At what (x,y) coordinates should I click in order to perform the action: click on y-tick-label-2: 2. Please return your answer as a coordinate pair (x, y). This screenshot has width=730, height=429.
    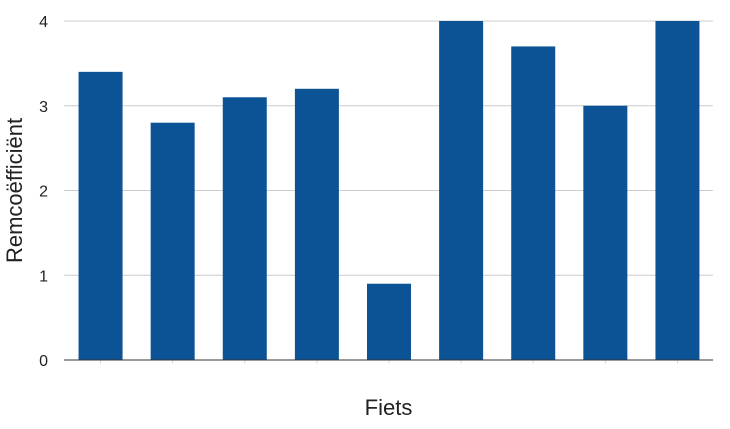
    Looking at the image, I should click on (43, 192).